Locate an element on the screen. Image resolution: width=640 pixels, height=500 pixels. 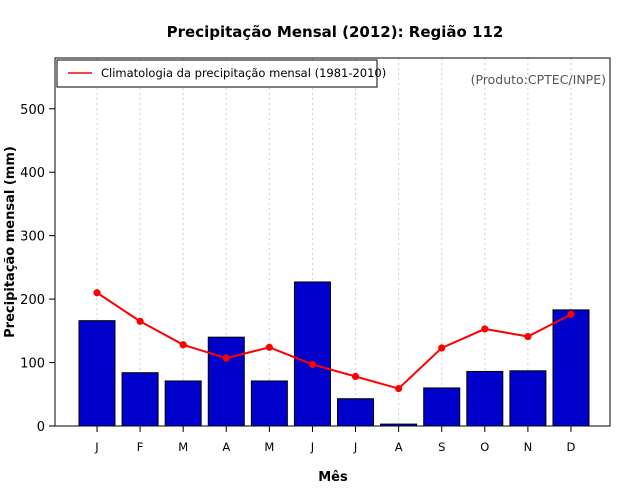
x-tick-label: N is located at coordinates (528, 447).